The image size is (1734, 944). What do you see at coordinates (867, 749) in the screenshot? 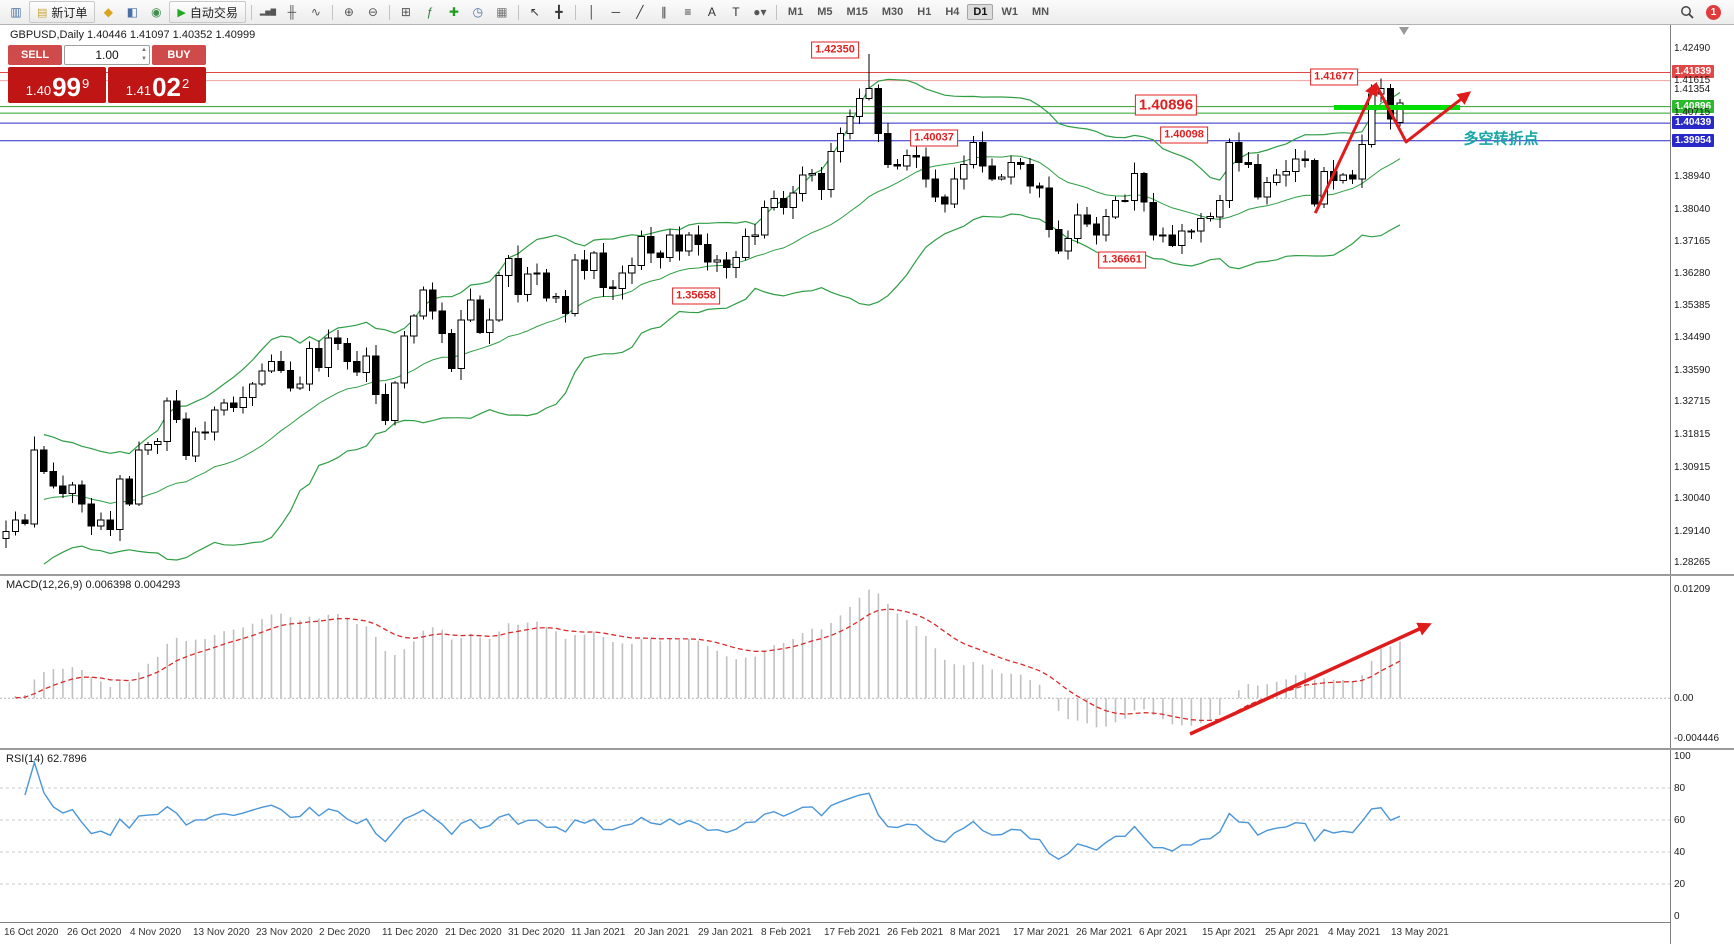
I see `pane-separator` at bounding box center [867, 749].